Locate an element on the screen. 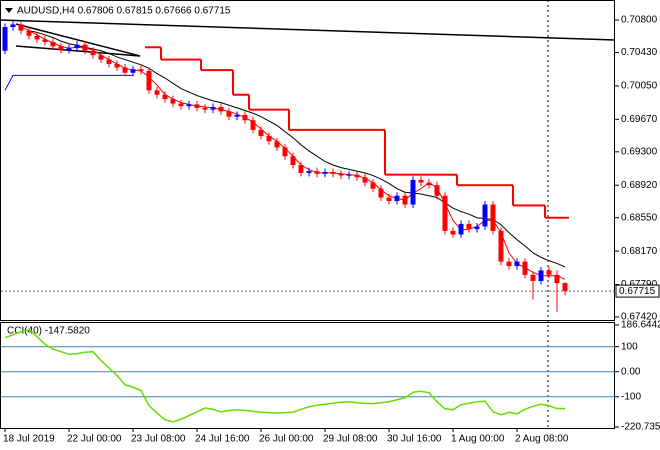  x-tick-label: 24 Jul 16:00 is located at coordinates (222, 439).